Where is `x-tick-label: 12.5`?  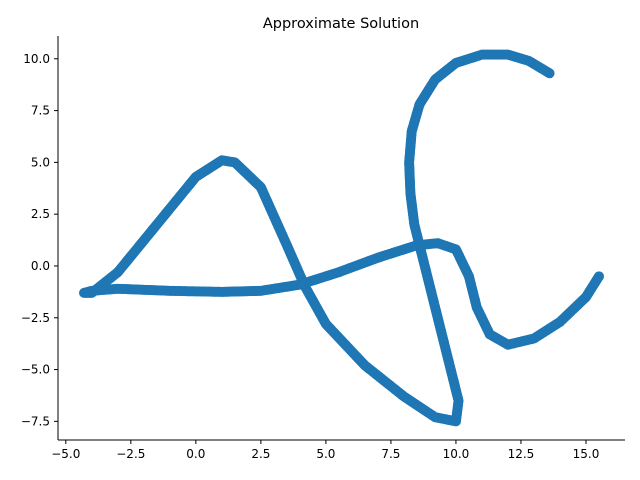
x-tick-label: 12.5 is located at coordinates (521, 454).